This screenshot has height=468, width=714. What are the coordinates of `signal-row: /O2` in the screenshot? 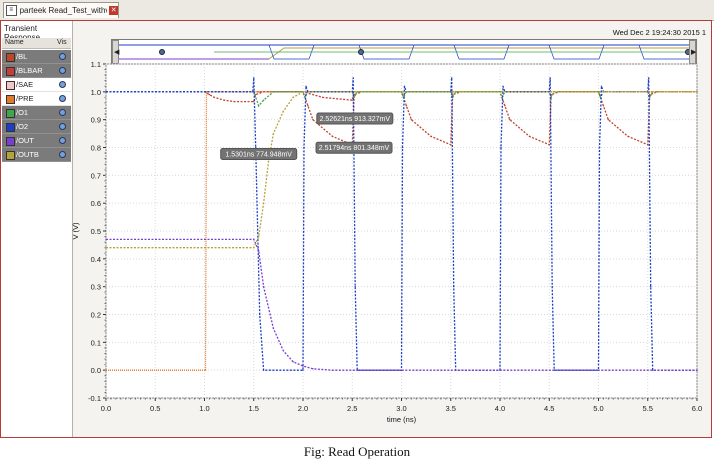 It's located at (36, 127).